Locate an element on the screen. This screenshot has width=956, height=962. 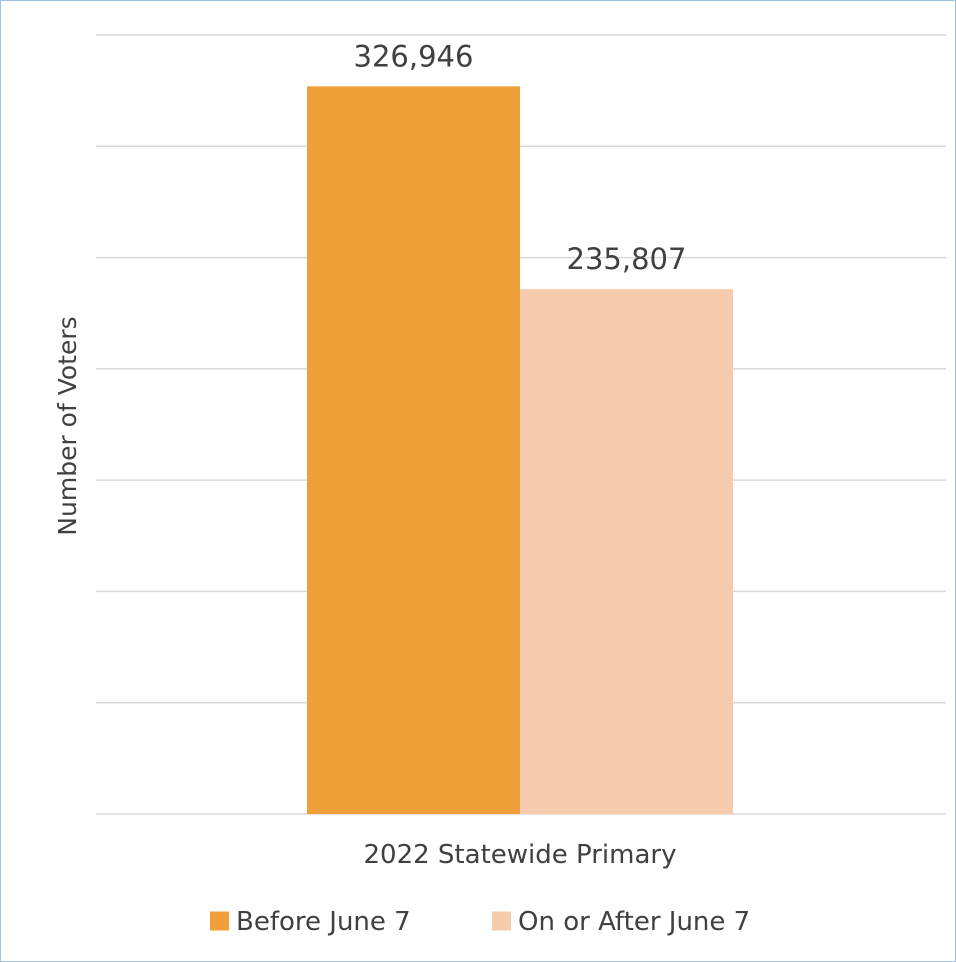
legend-label-series-2: On or After June 7 is located at coordinates (634, 922).